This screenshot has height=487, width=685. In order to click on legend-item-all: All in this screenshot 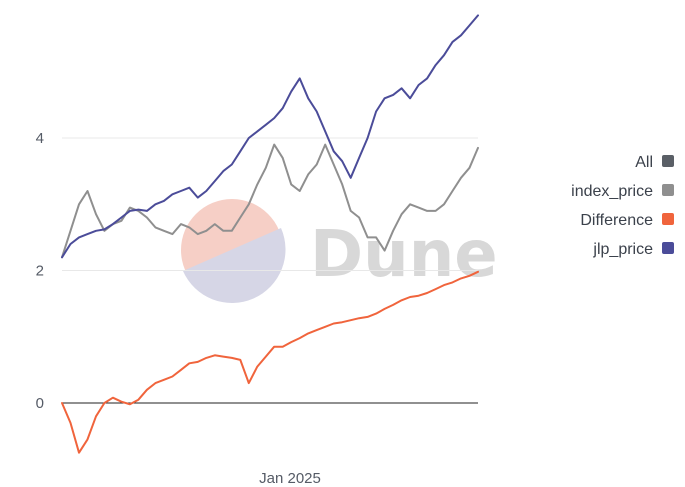, I will do `click(654, 162)`.